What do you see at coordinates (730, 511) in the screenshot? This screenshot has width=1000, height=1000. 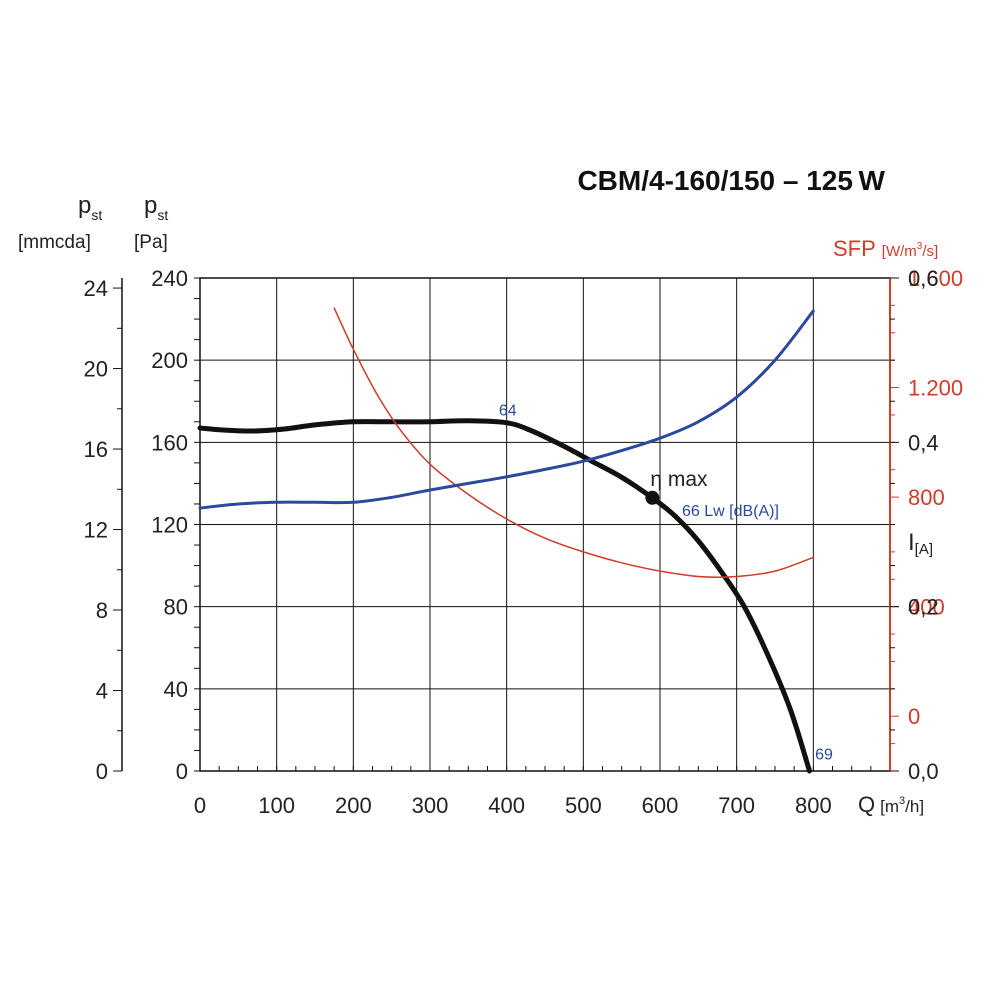 I see `lw-66-label: 66 Lw [dB(A)]` at bounding box center [730, 511].